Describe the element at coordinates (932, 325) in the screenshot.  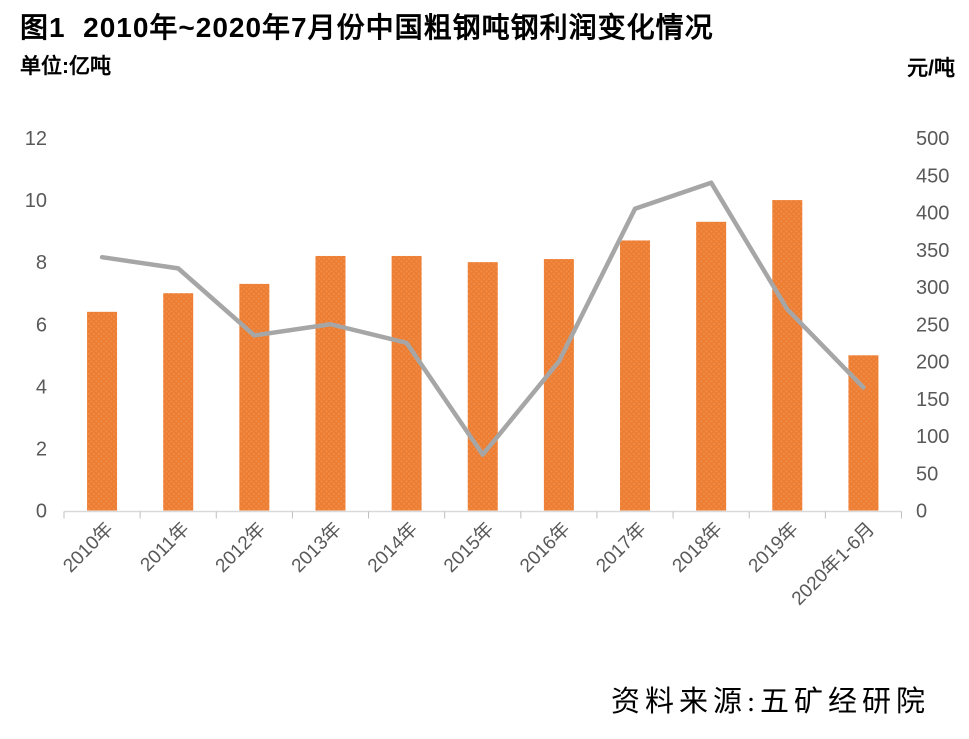
I see `right-axis-tick-label: 250` at that location.